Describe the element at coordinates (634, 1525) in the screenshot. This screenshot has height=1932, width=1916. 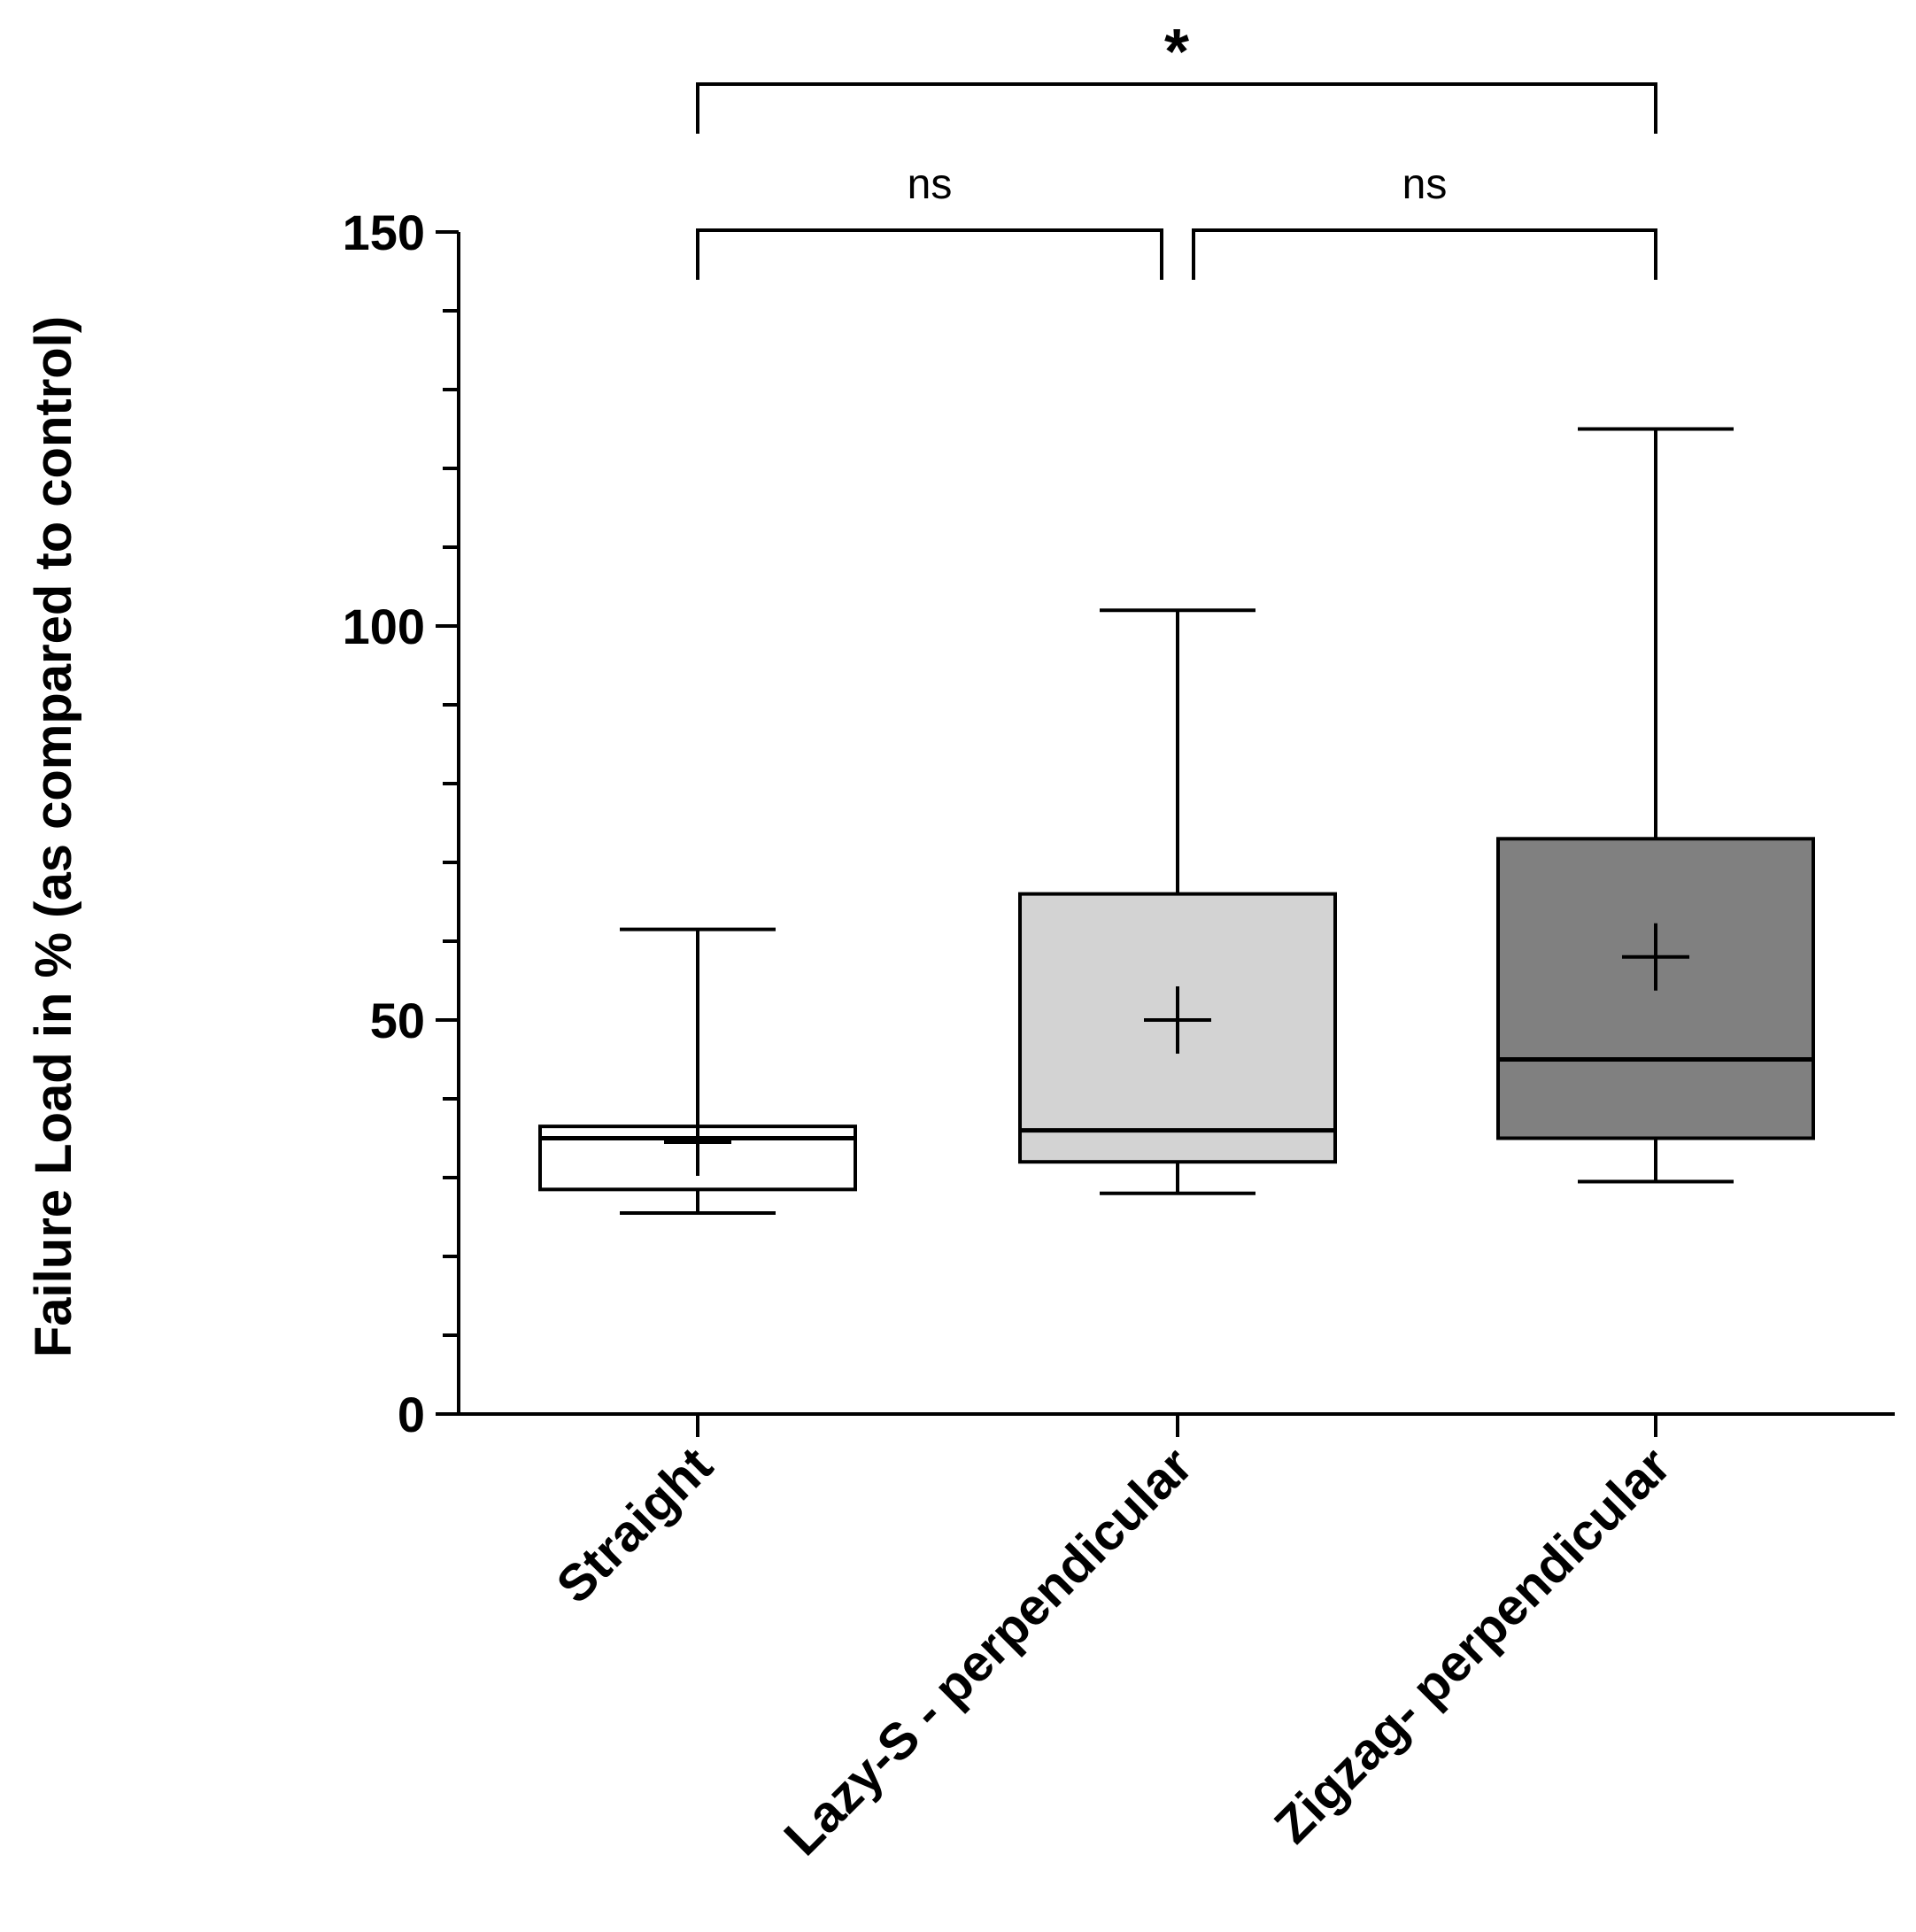
I see `x-category-label: Straight` at that location.